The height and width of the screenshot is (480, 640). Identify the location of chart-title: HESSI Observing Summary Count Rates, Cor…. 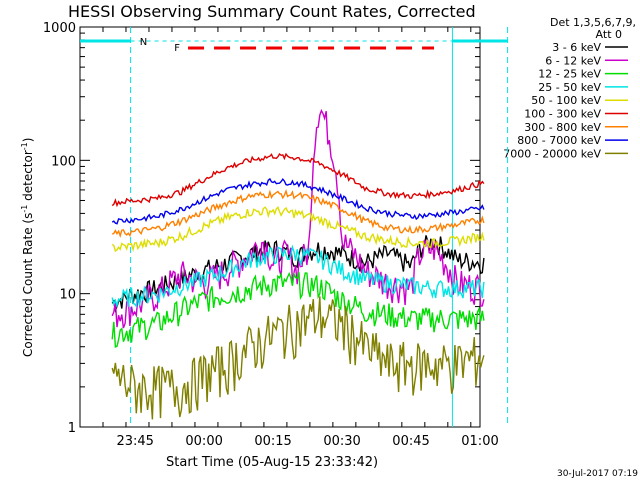
(272, 11).